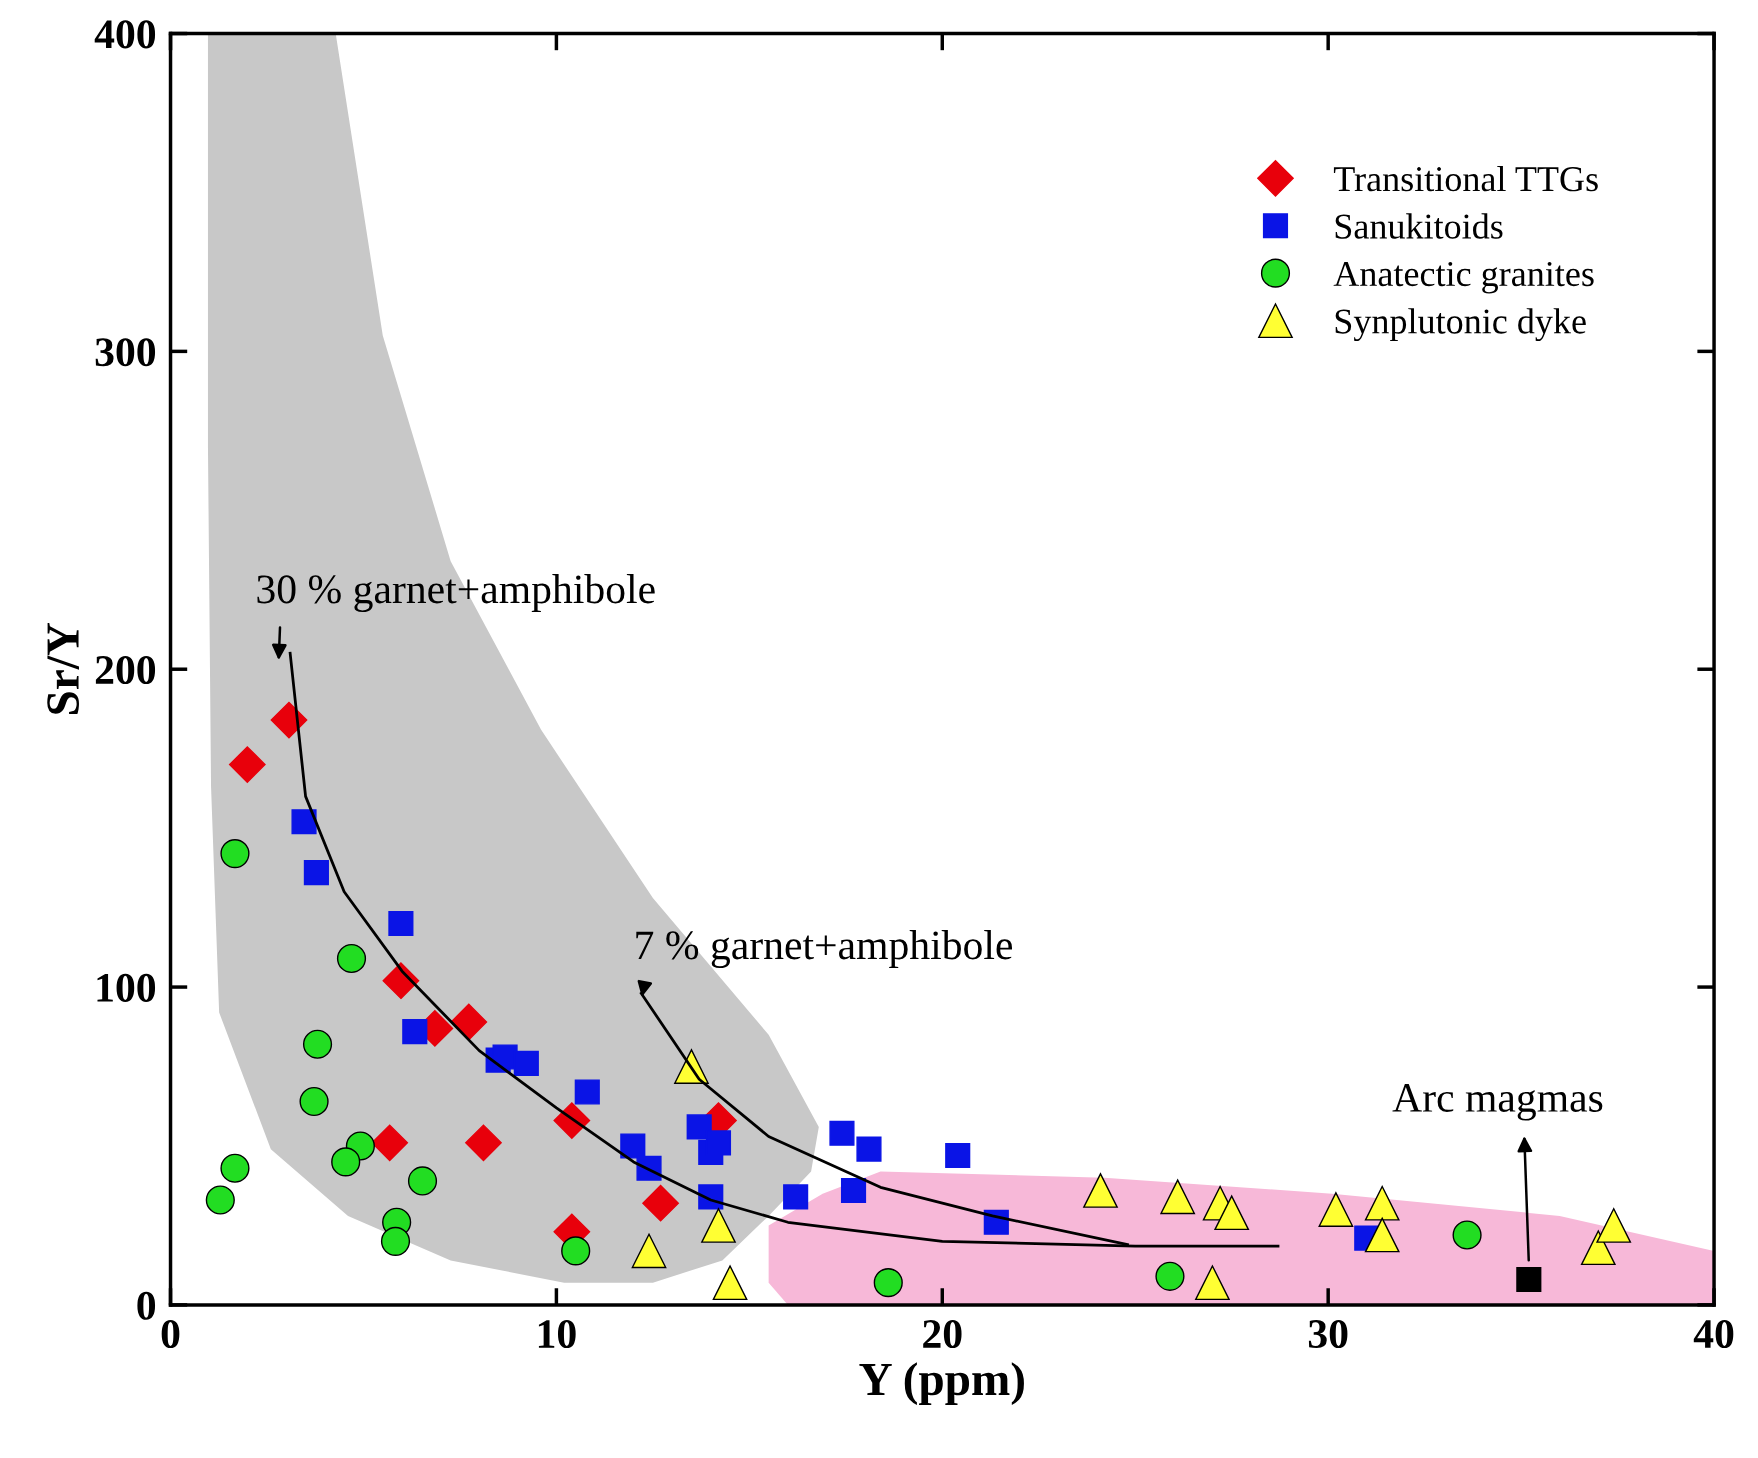  What do you see at coordinates (1713, 1334) in the screenshot?
I see `x-tick-label: 40` at bounding box center [1713, 1334].